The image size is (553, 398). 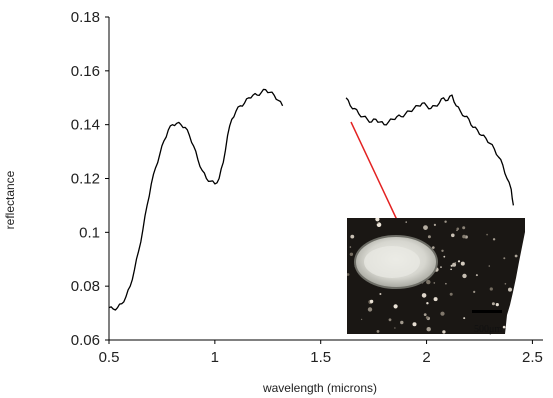 I want to click on x-axis-title: wavelength (microns), so click(x=319, y=388).